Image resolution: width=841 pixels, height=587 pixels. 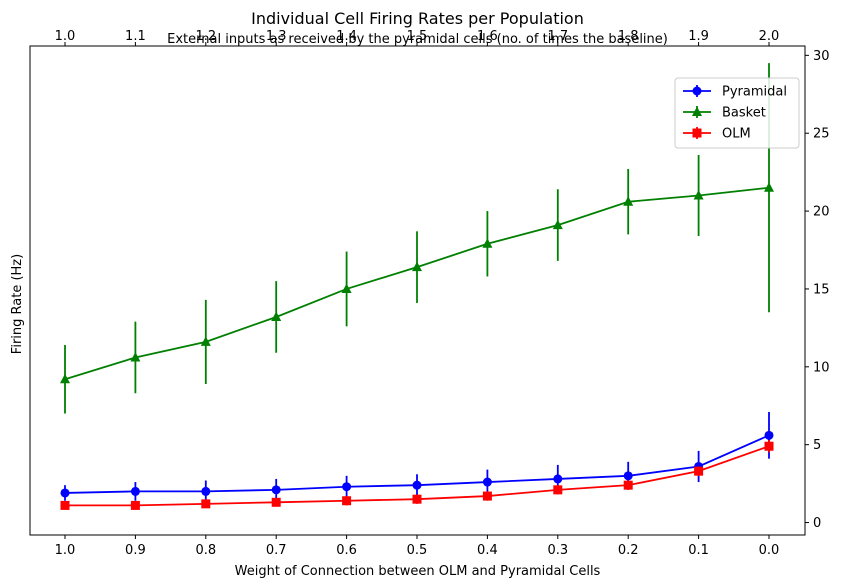 I want to click on top-x-tick-label: 1.3, so click(x=276, y=36).